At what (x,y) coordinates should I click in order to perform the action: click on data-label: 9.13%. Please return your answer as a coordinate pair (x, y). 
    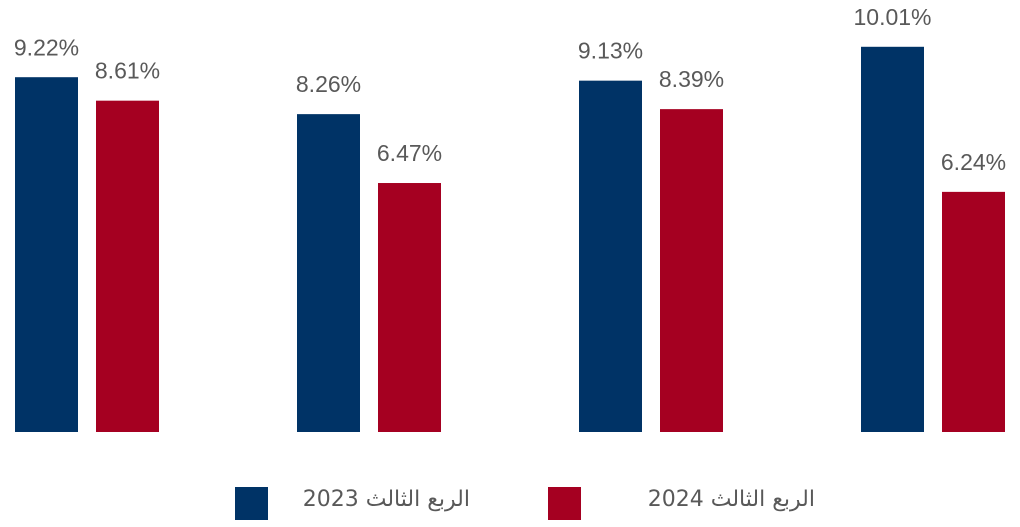
    Looking at the image, I should click on (610, 51).